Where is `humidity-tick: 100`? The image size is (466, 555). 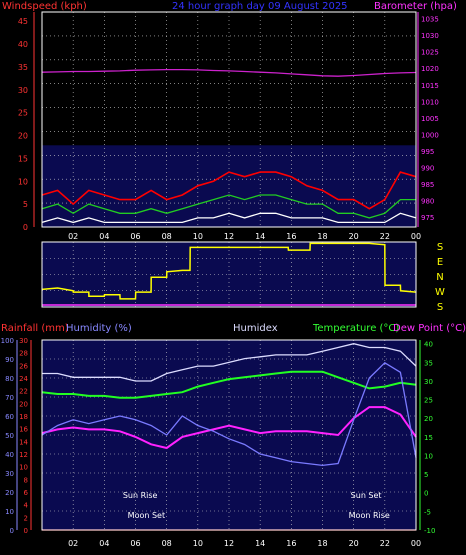 humidity-tick: 100 is located at coordinates (7, 341).